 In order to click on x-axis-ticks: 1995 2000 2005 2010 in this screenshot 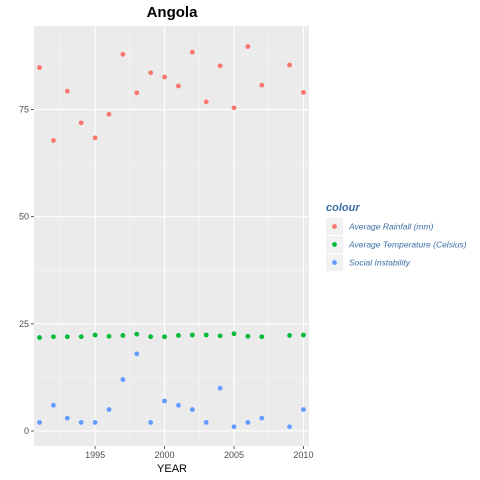, I will do `click(199, 453)`.